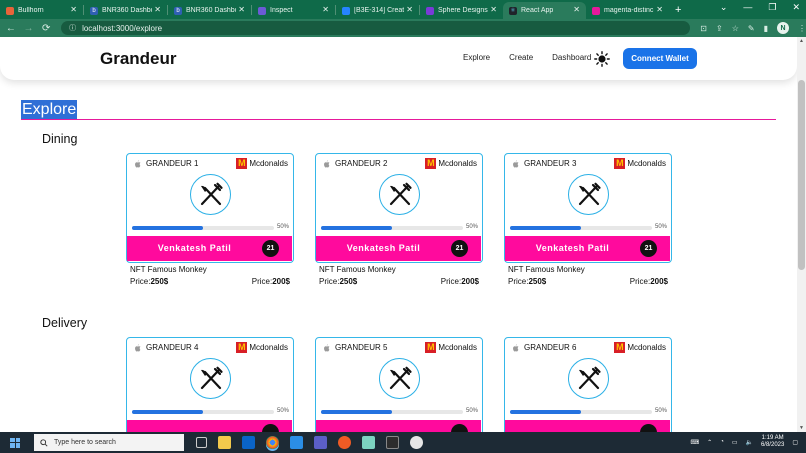 The width and height of the screenshot is (806, 453). I want to click on new-tab-button: +, so click(678, 9).